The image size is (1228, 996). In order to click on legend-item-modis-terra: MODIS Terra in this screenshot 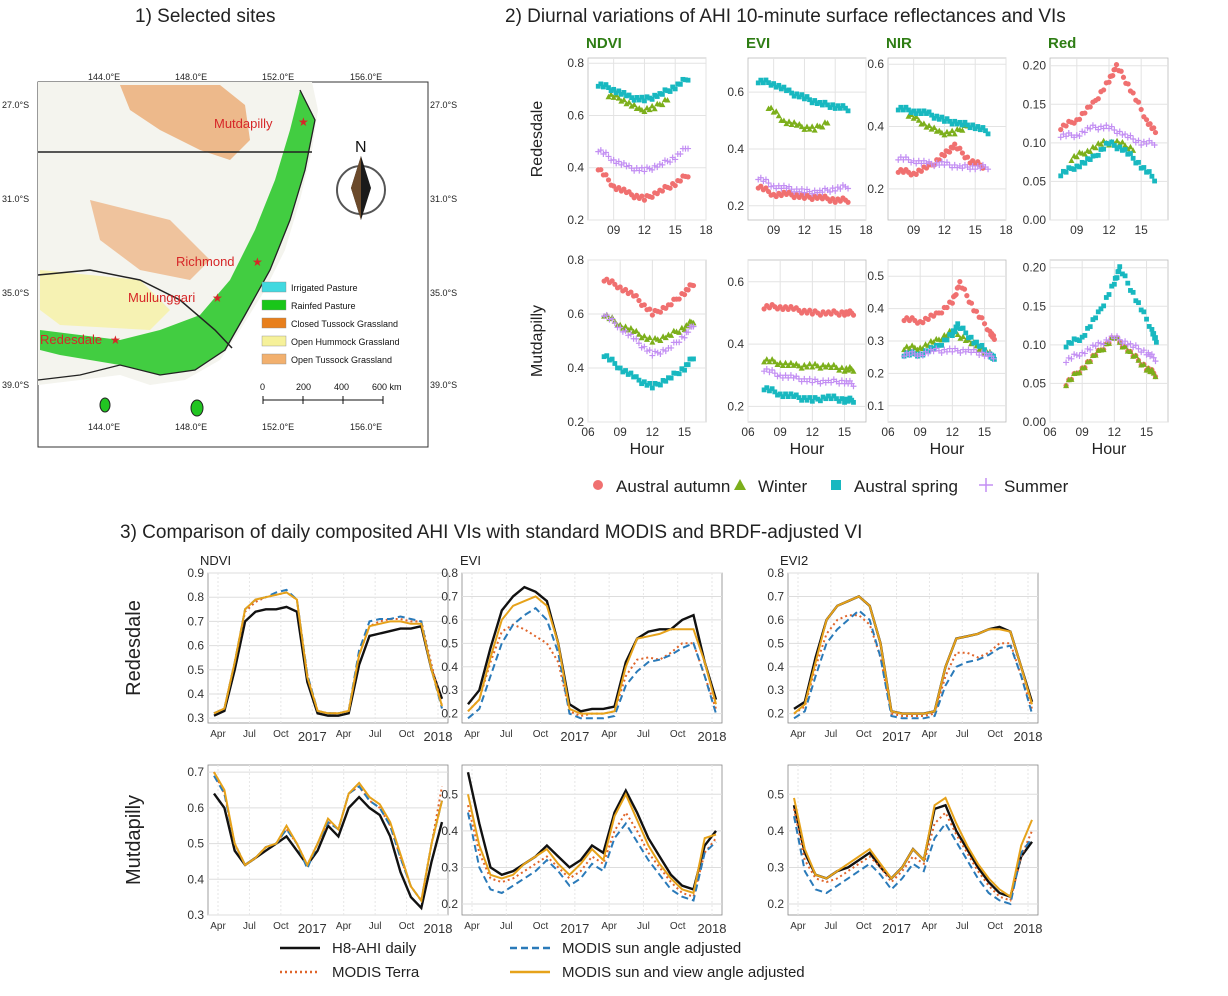, I will do `click(350, 972)`.